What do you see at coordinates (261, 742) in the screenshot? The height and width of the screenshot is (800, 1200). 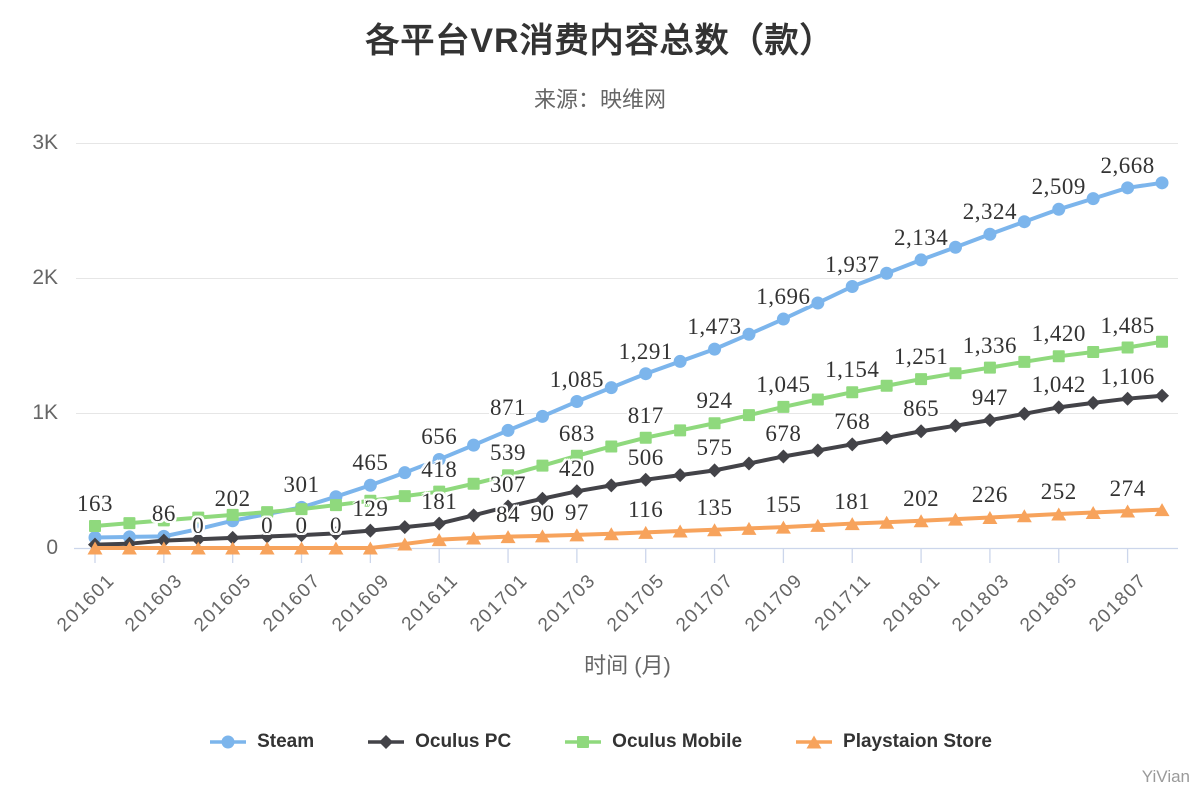 I see `legend-item-steam: Steam` at bounding box center [261, 742].